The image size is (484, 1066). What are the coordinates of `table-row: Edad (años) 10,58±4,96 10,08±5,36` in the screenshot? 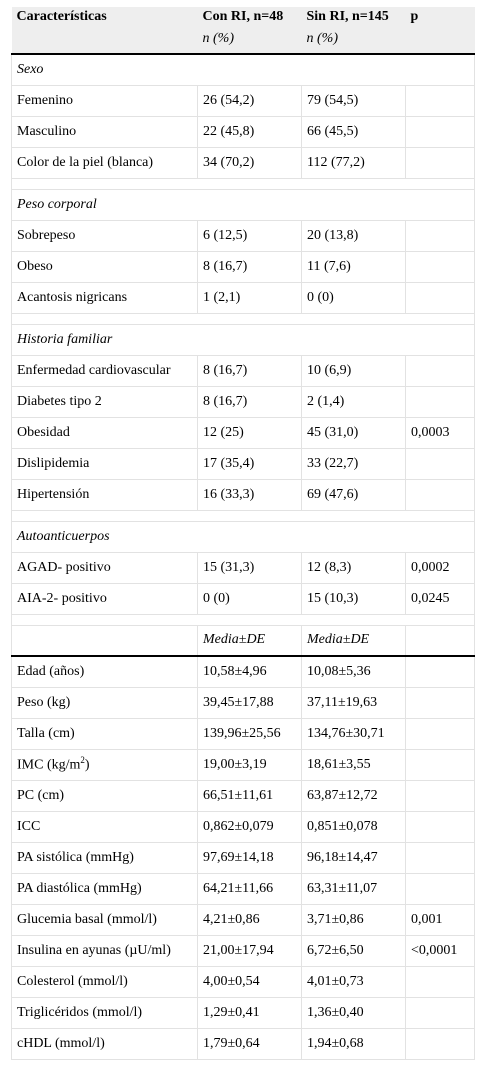 It's located at (243, 672).